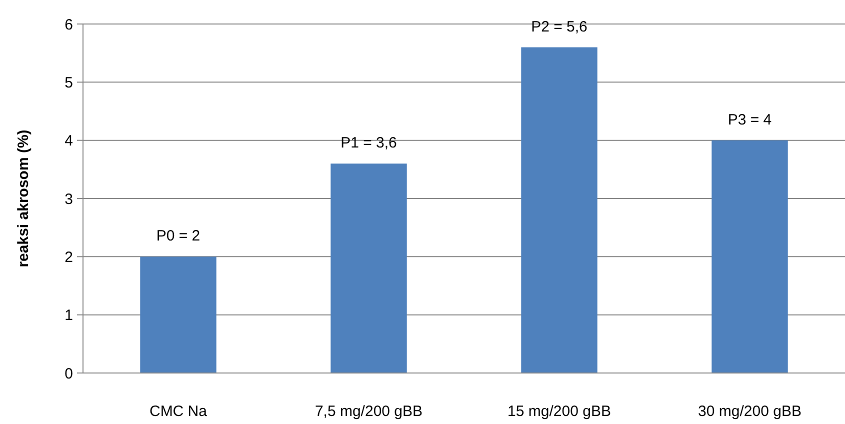 The width and height of the screenshot is (845, 424). I want to click on x-tick-label: 30 mg/200 gBB, so click(750, 411).